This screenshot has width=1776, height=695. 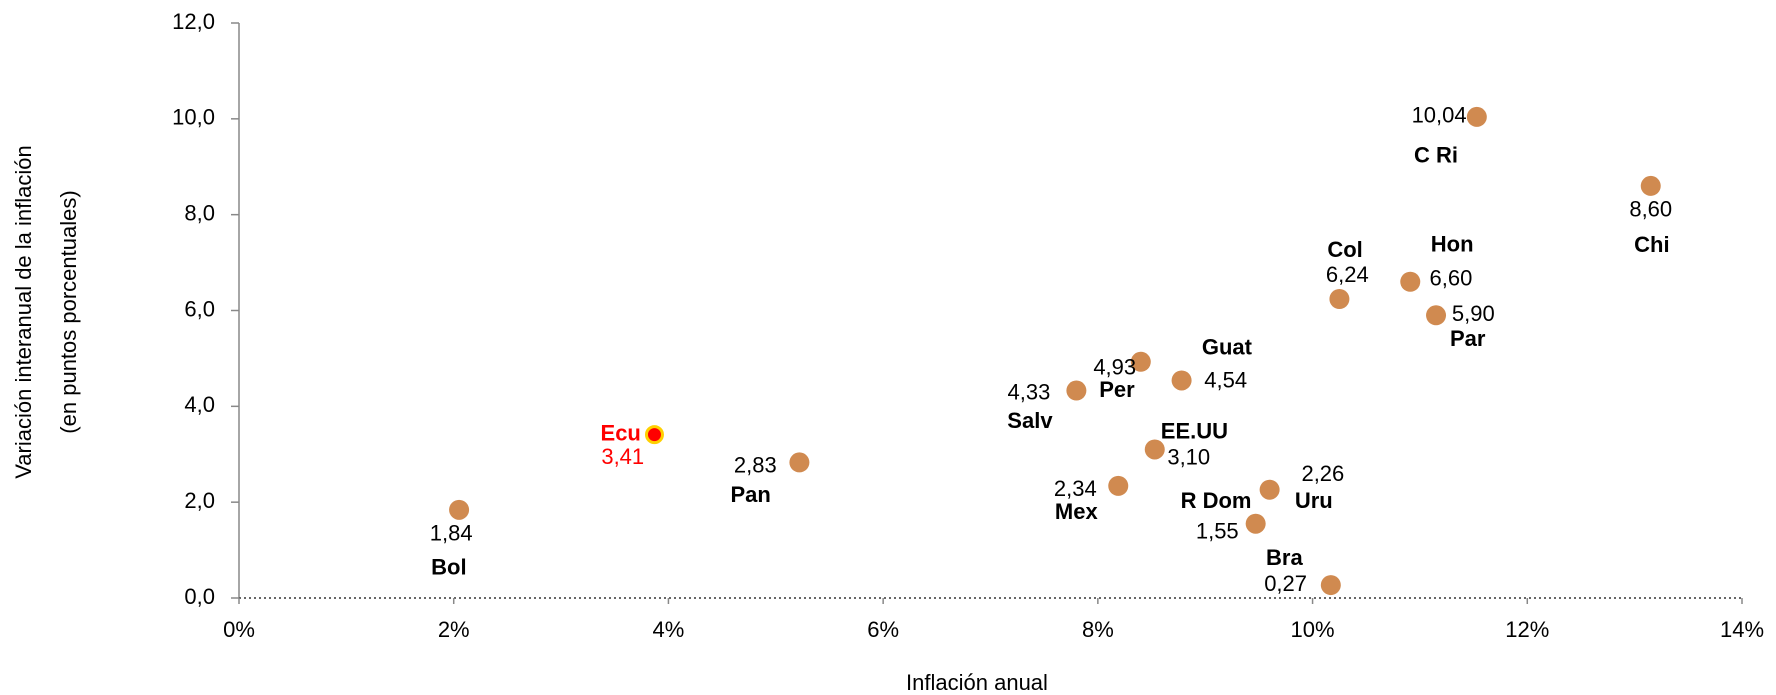 I want to click on point-name: Hon, so click(x=1452, y=243).